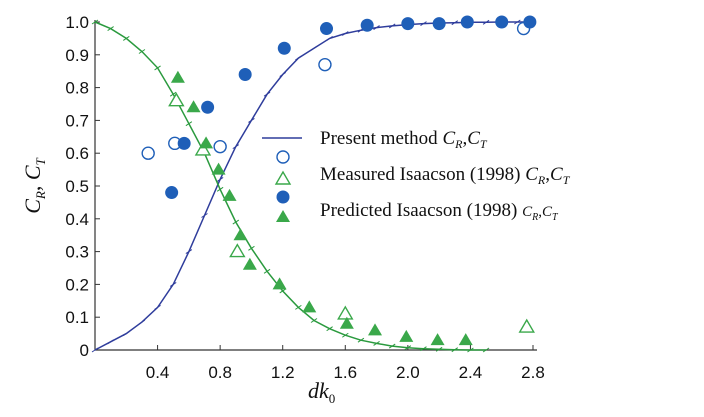 This screenshot has width=704, height=417. I want to click on y-tick-label: 0.2, so click(77, 284).